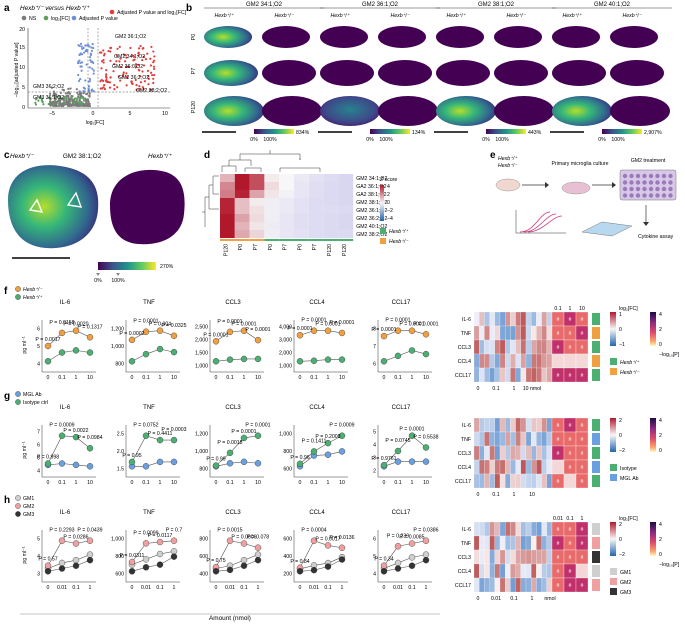 The image size is (685, 624). Describe the element at coordinates (229, 322) in the screenshot. I see `p-value: P = 0.0001` at that location.